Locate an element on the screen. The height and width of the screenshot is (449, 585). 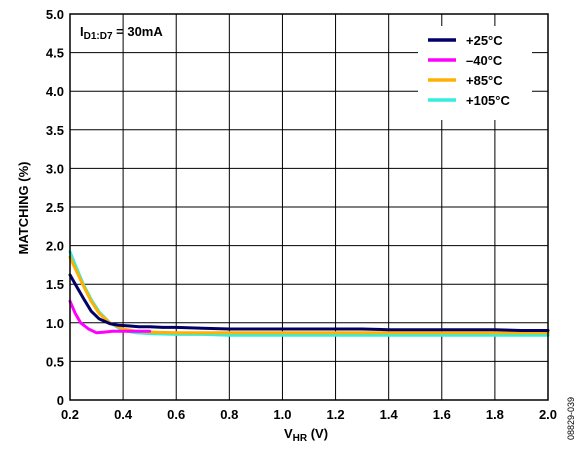
y-tick-label-5: 2.5 is located at coordinates (55, 207).